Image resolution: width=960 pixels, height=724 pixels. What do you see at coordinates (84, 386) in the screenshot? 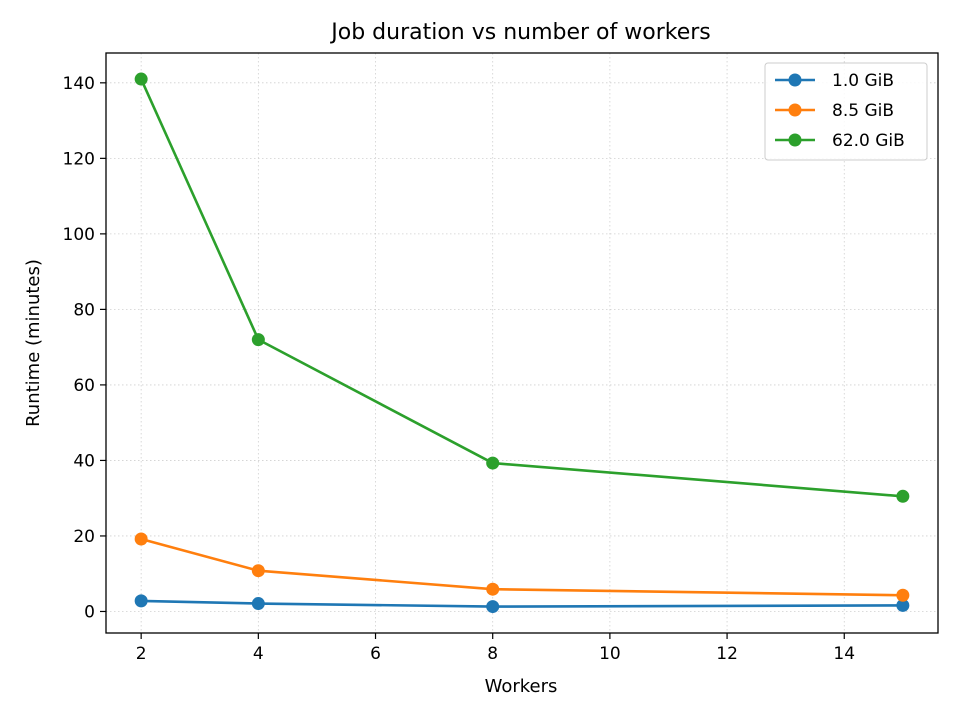
I see `y-tick-label: 60` at bounding box center [84, 386].